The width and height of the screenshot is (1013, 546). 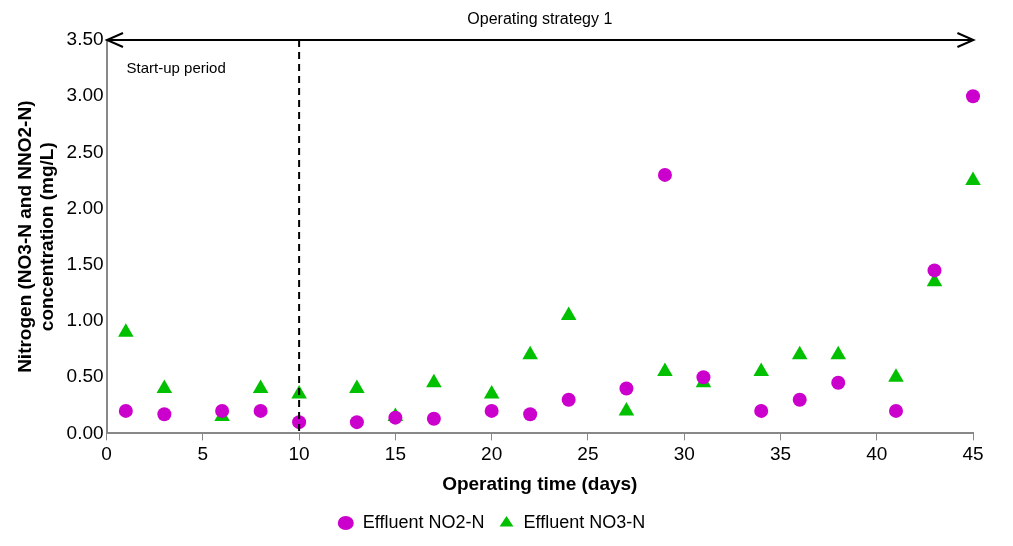 I want to click on annotation: Start-up period, so click(x=176, y=67).